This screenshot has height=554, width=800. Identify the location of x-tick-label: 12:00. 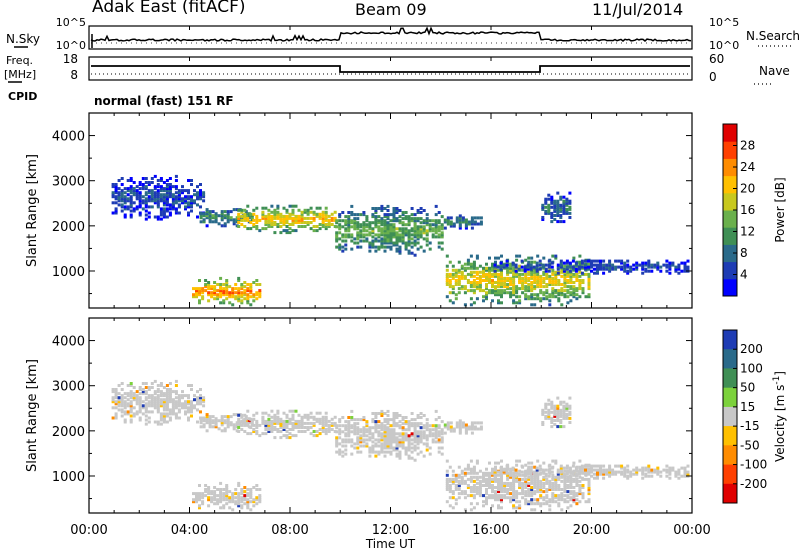
(390, 530).